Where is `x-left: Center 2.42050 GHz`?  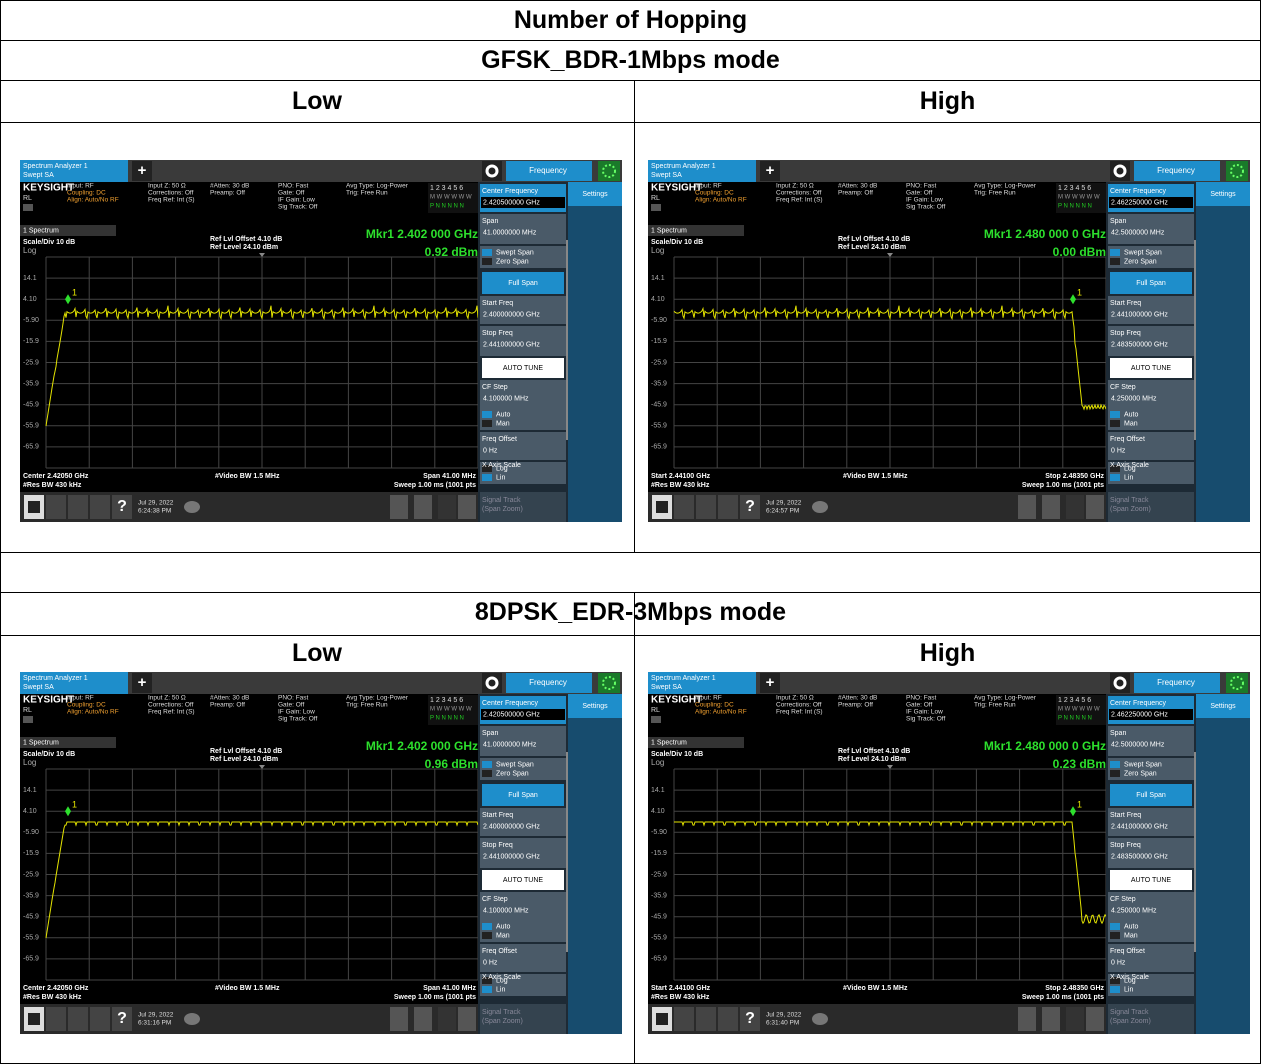
x-left: Center 2.42050 GHz is located at coordinates (56, 988).